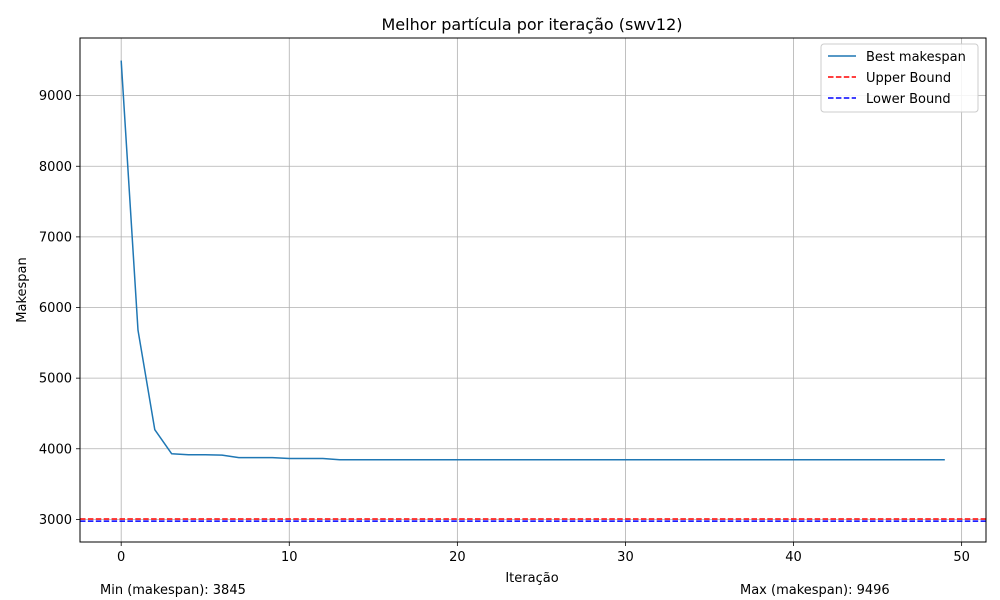 This screenshot has width=1000, height=600. What do you see at coordinates (457, 557) in the screenshot?
I see `x-tick-label: 20` at bounding box center [457, 557].